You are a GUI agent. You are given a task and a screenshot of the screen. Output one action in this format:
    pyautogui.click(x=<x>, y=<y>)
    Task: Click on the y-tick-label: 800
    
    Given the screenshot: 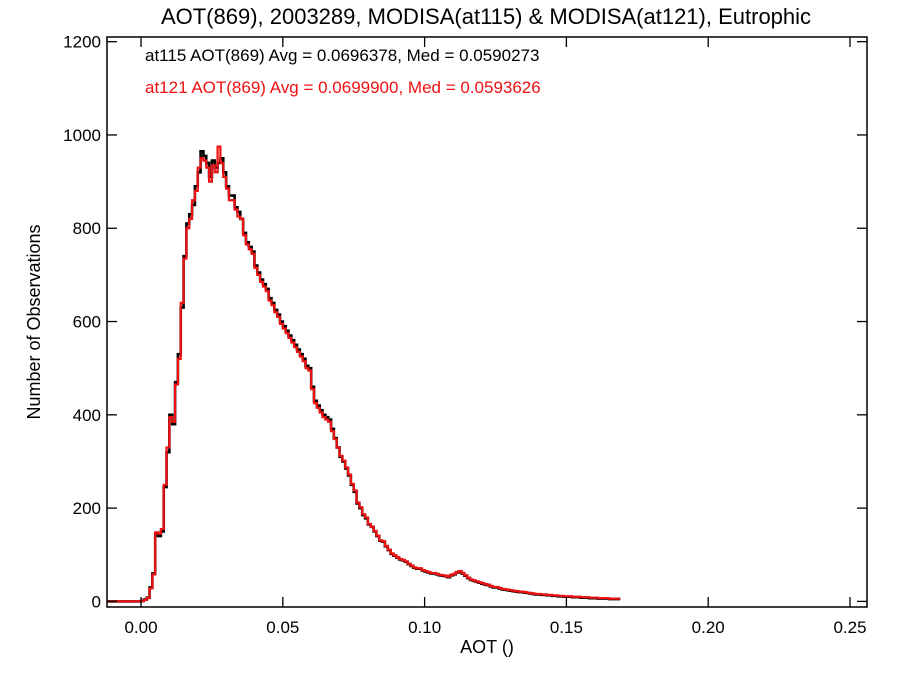 What is the action you would take?
    pyautogui.click(x=87, y=228)
    